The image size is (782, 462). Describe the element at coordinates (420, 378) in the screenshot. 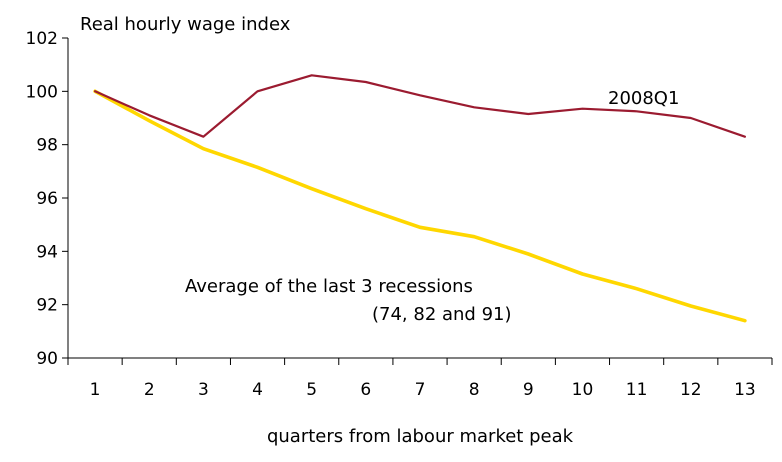

I see `x-axis: 1 2 3 4 5 6 7 8 9 10 11 12 13` at that location.